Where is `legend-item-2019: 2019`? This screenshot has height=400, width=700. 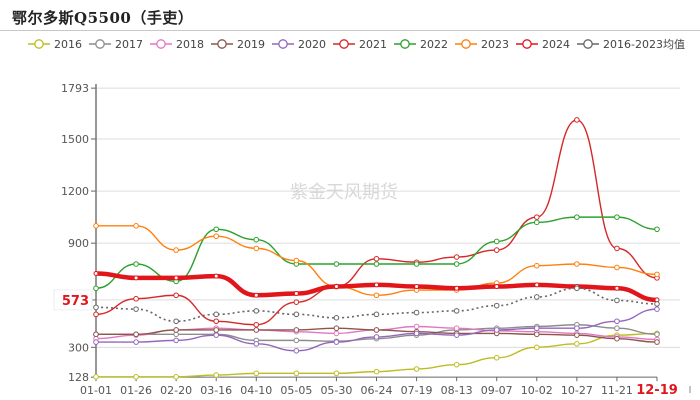 legend-item-2019: 2019 is located at coordinates (238, 44).